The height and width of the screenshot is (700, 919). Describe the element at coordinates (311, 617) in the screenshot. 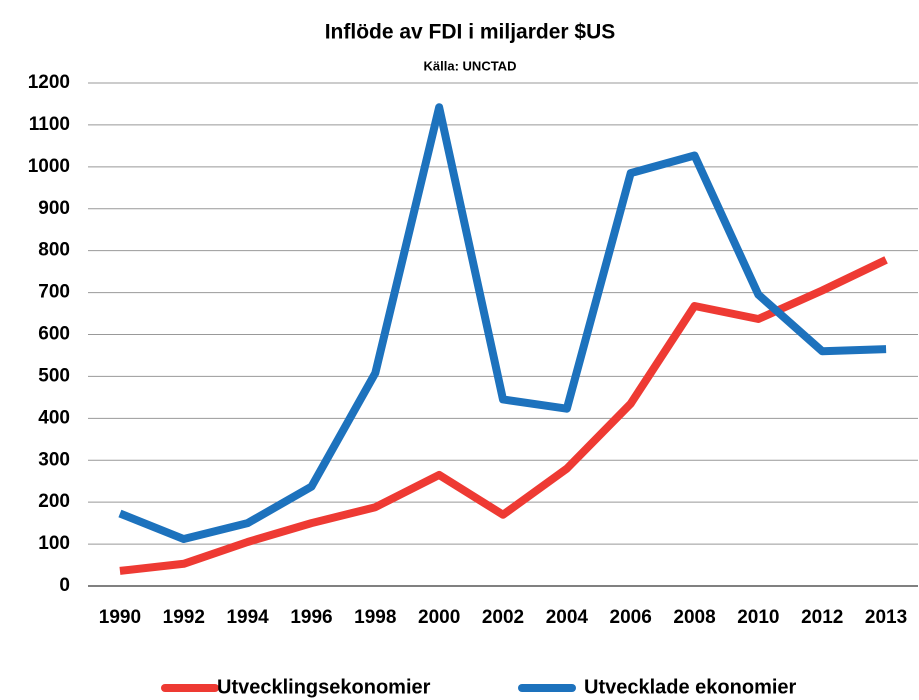

I see `x-tick-label: 1996` at that location.